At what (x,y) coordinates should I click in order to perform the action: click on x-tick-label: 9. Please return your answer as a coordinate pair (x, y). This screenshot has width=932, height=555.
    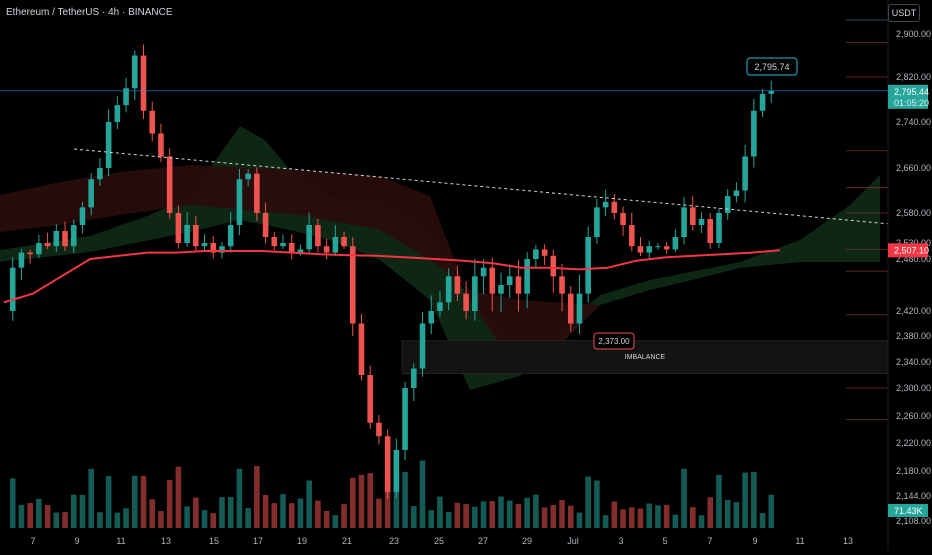
    Looking at the image, I should click on (754, 541).